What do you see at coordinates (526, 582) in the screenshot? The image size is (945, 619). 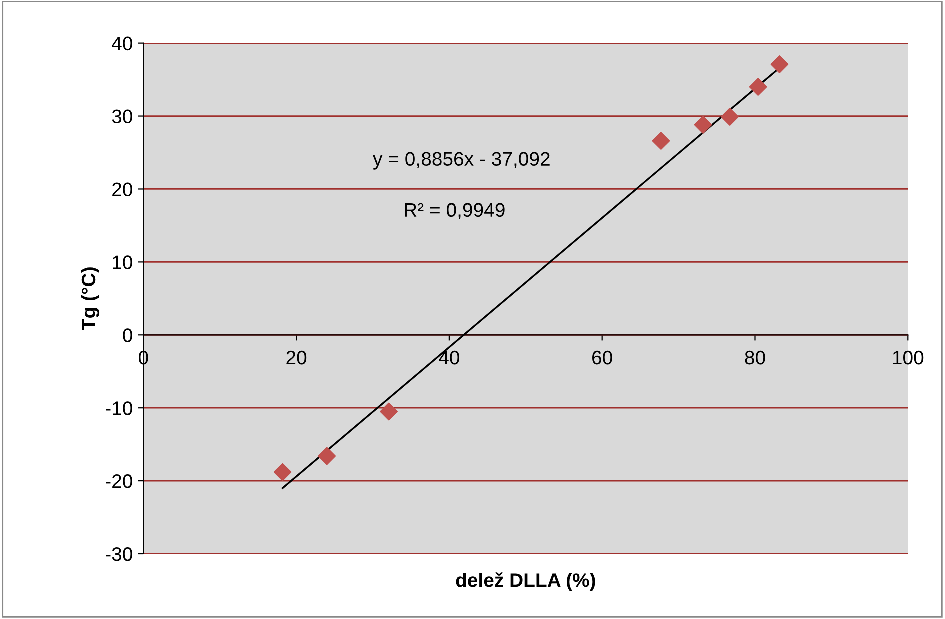 I see `x-axis-title: delež DLLA (%)` at bounding box center [526, 582].